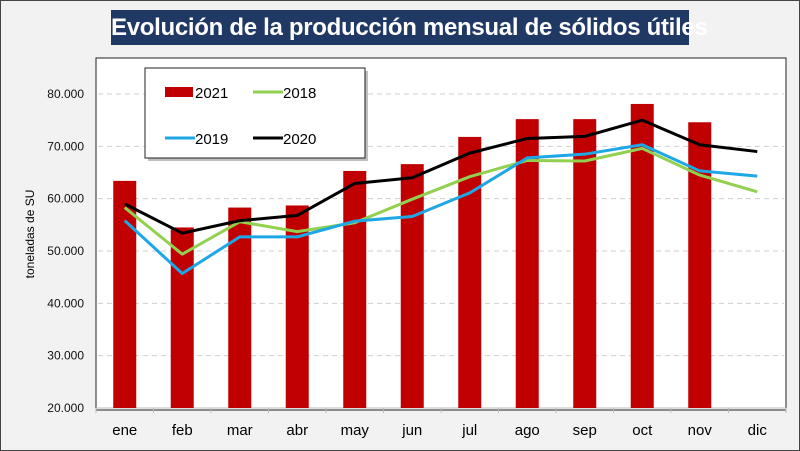 This screenshot has height=451, width=800. What do you see at coordinates (700, 430) in the screenshot?
I see `x-tick-label: nov` at bounding box center [700, 430].